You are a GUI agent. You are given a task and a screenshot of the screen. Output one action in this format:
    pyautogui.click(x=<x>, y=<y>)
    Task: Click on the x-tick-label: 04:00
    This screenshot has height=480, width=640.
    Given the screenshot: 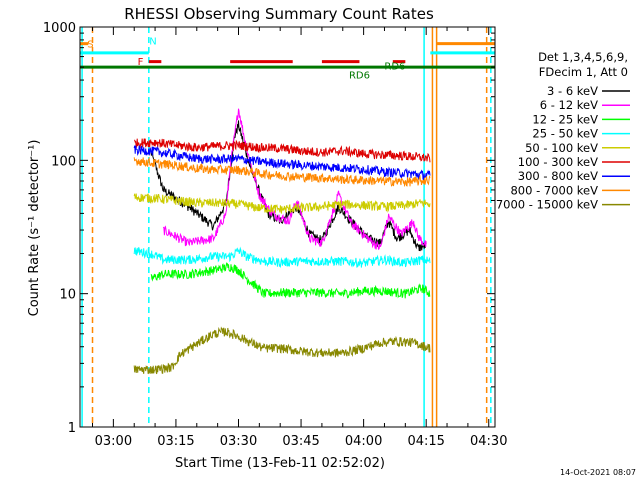 What is the action you would take?
    pyautogui.click(x=363, y=441)
    